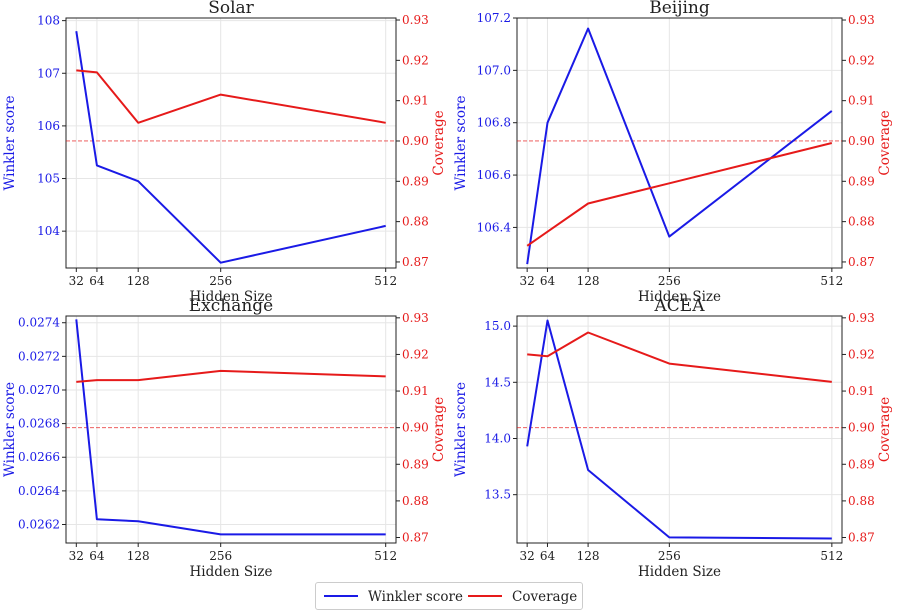  Describe the element at coordinates (545, 597) in the screenshot. I see `legend-label-coverage: Coverage` at that location.